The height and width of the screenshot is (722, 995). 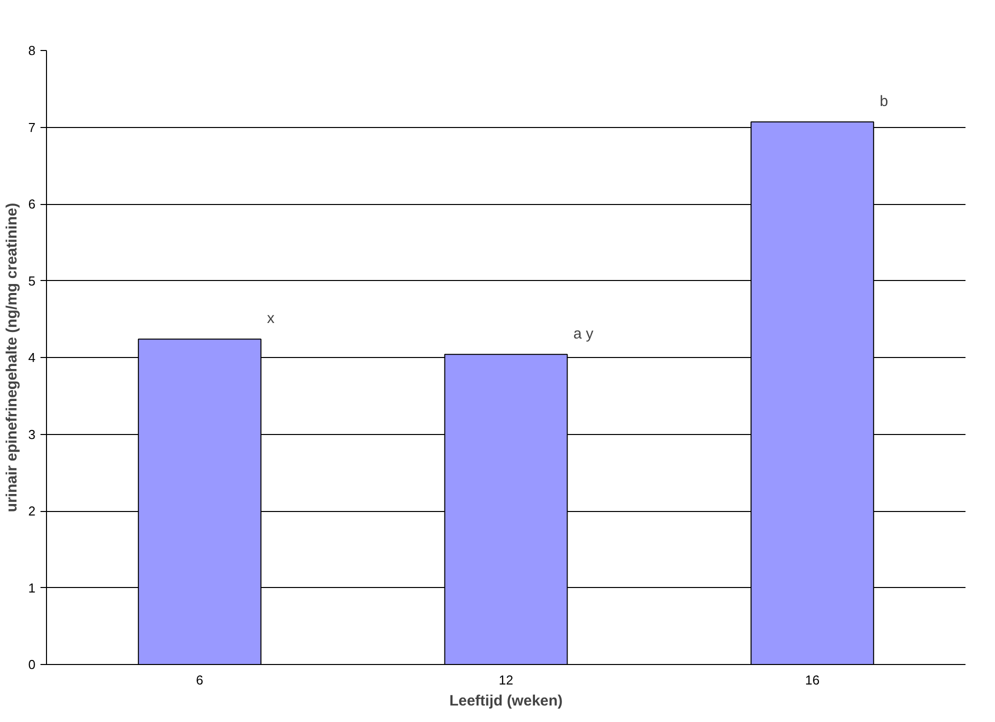 I want to click on x-tick-label: 16, so click(x=812, y=680).